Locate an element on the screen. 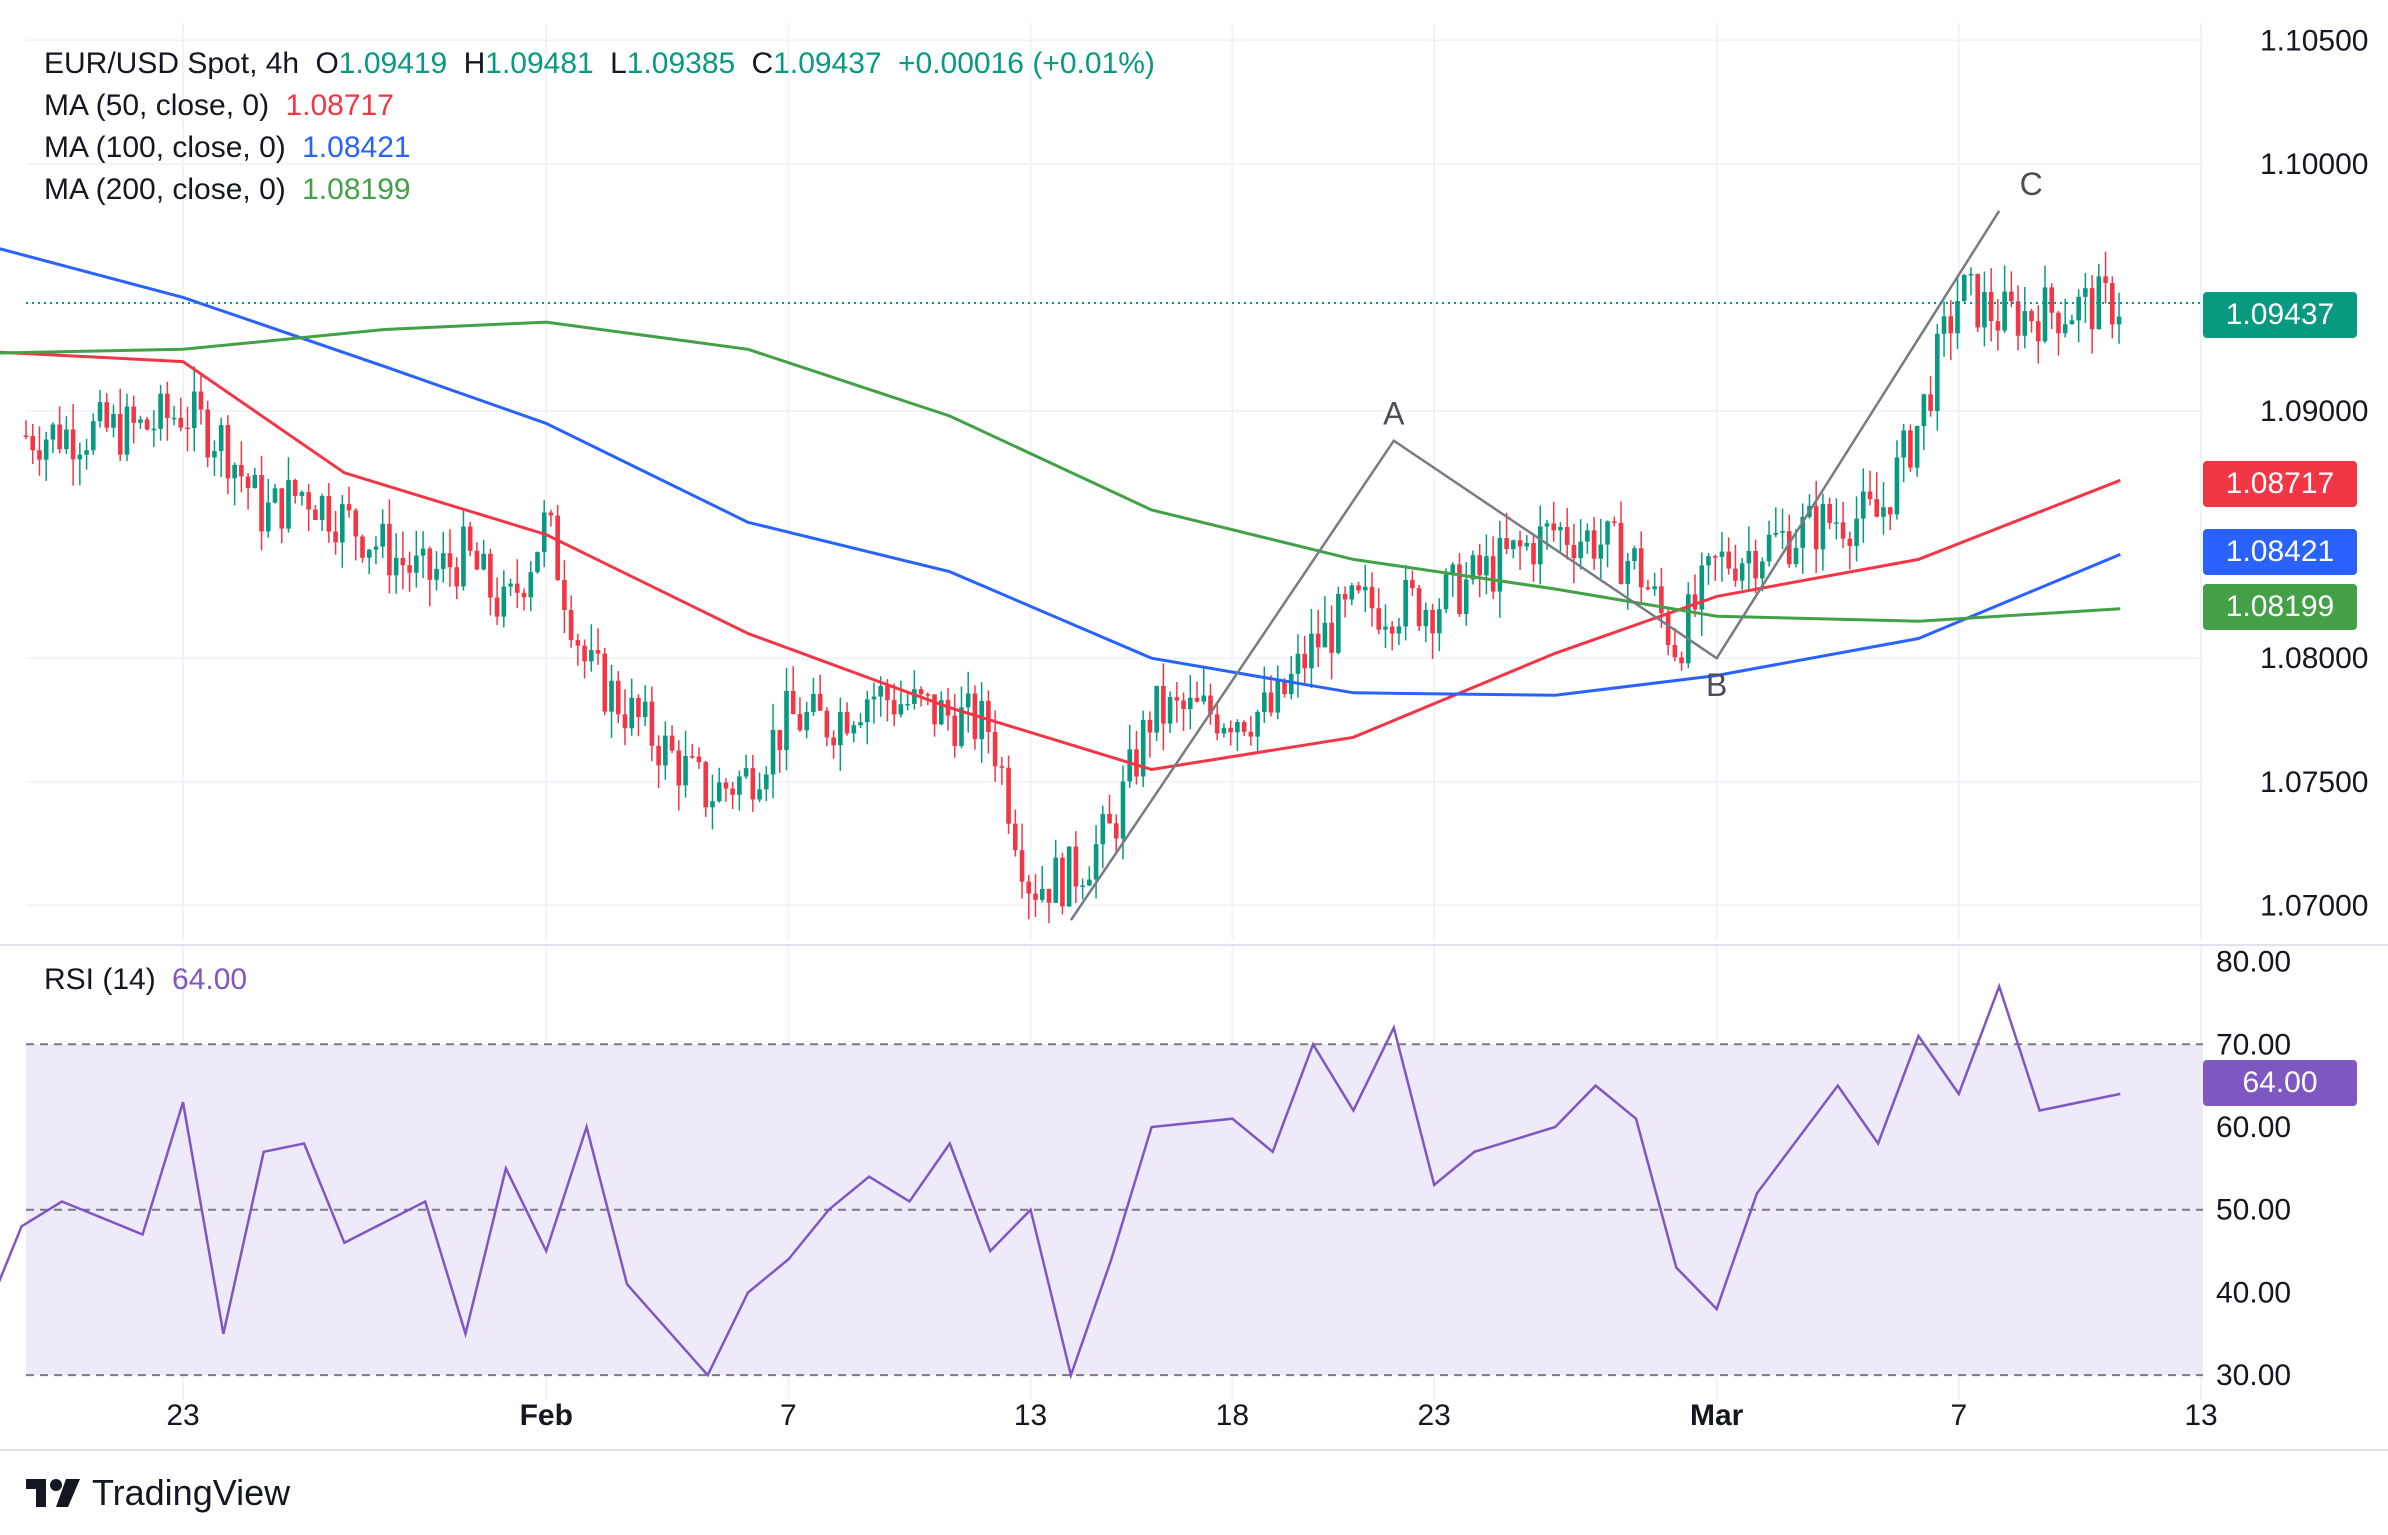  ma200-value: 1.08199 is located at coordinates (356, 189).